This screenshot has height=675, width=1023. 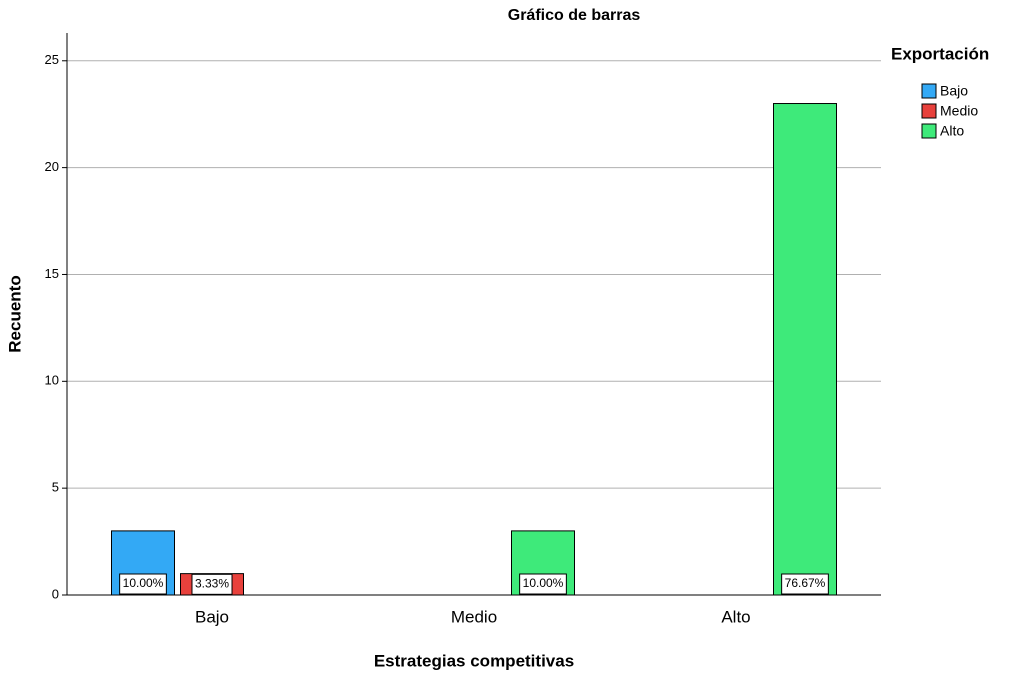 What do you see at coordinates (952, 131) in the screenshot?
I see `legend-label: Alto` at bounding box center [952, 131].